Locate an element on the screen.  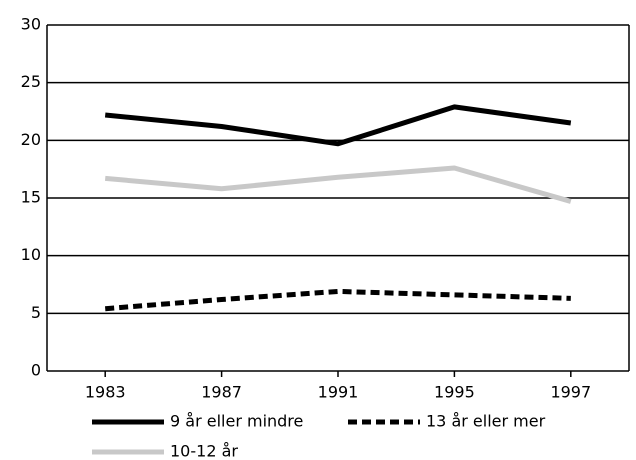
x-tick-label: 1987 is located at coordinates (221, 392).